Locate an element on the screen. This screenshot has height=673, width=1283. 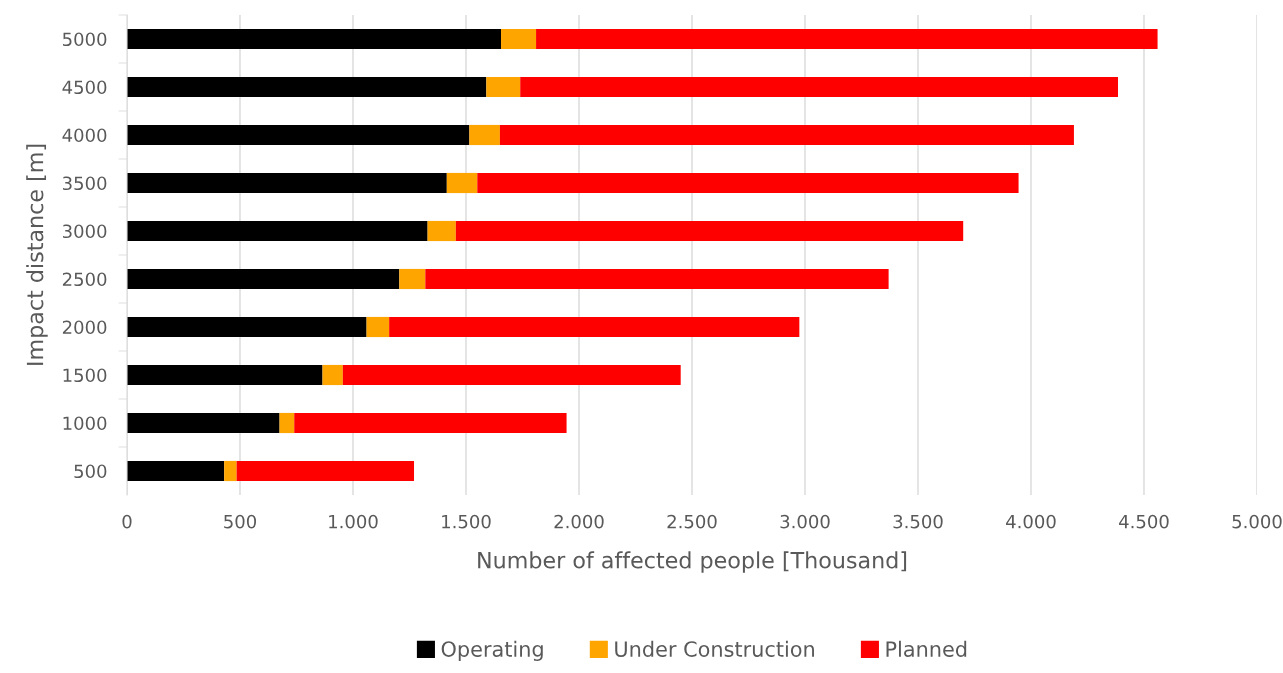
y-tick-label: 2000 is located at coordinates (84, 327).